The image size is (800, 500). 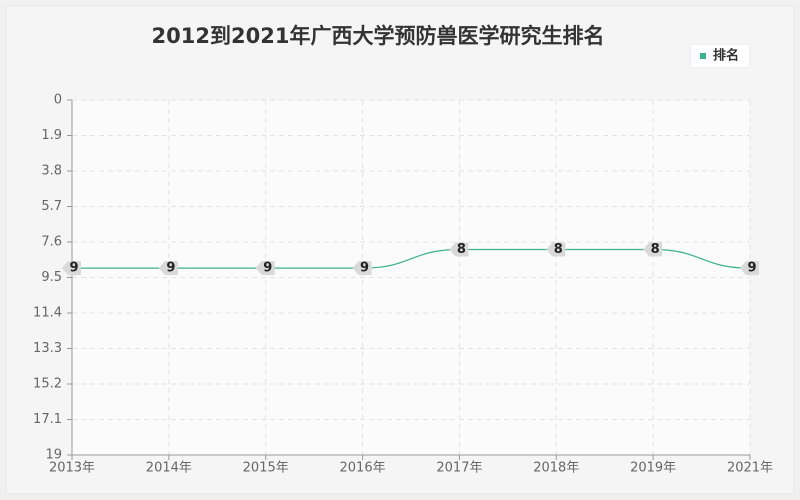 I want to click on legend-box, so click(x=720, y=56).